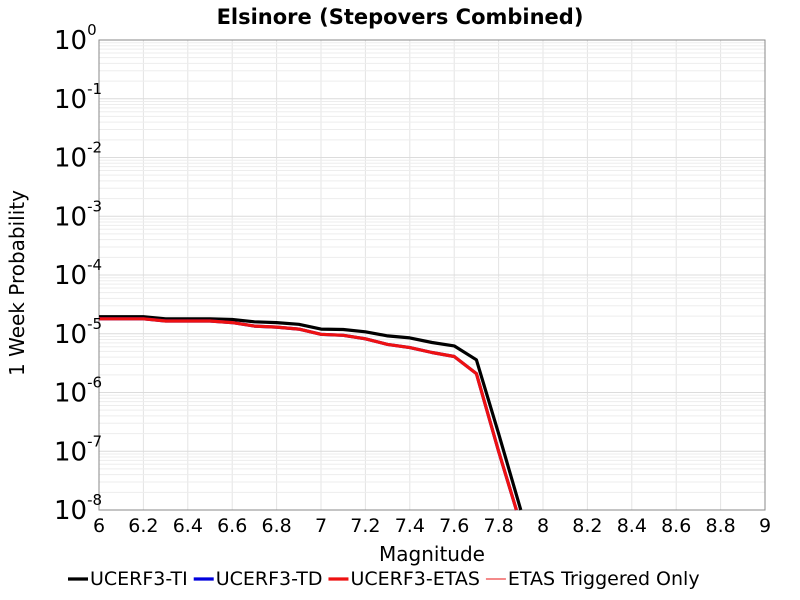 The height and width of the screenshot is (600, 800). Describe the element at coordinates (765, 526) in the screenshot. I see `x-tick-label: 9` at that location.